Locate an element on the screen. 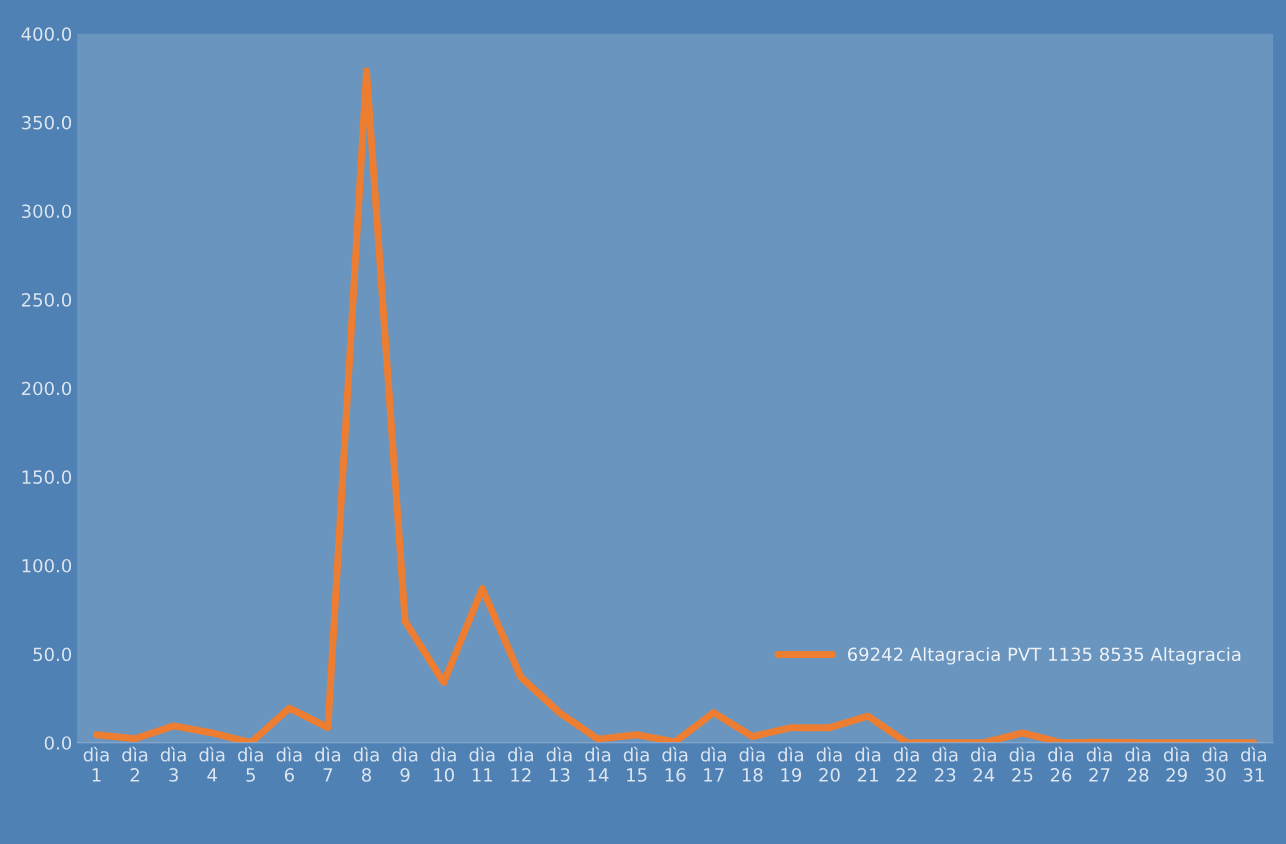  x-tick-label: dìa 18 is located at coordinates (752, 764).